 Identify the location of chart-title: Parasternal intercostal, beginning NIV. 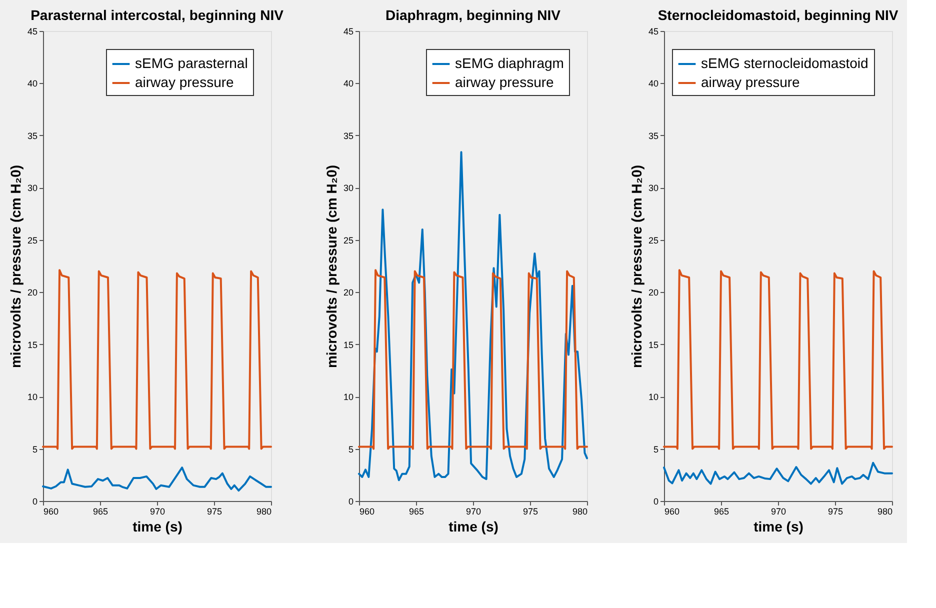
(157, 15).